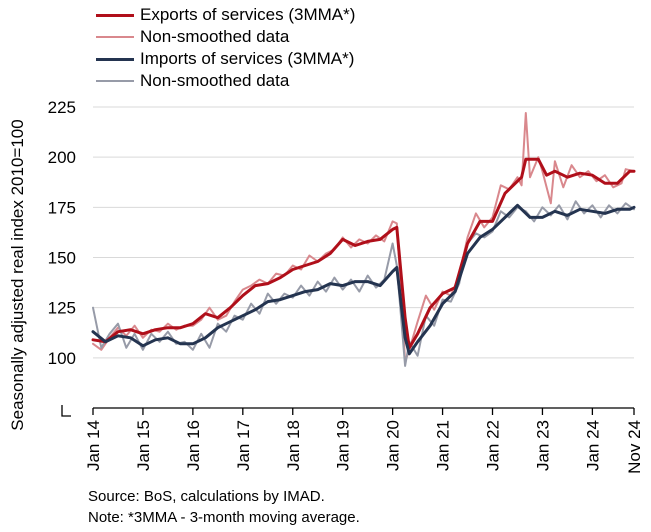 The width and height of the screenshot is (651, 532). Describe the element at coordinates (143, 445) in the screenshot. I see `x-tick-label: Jan 15` at that location.